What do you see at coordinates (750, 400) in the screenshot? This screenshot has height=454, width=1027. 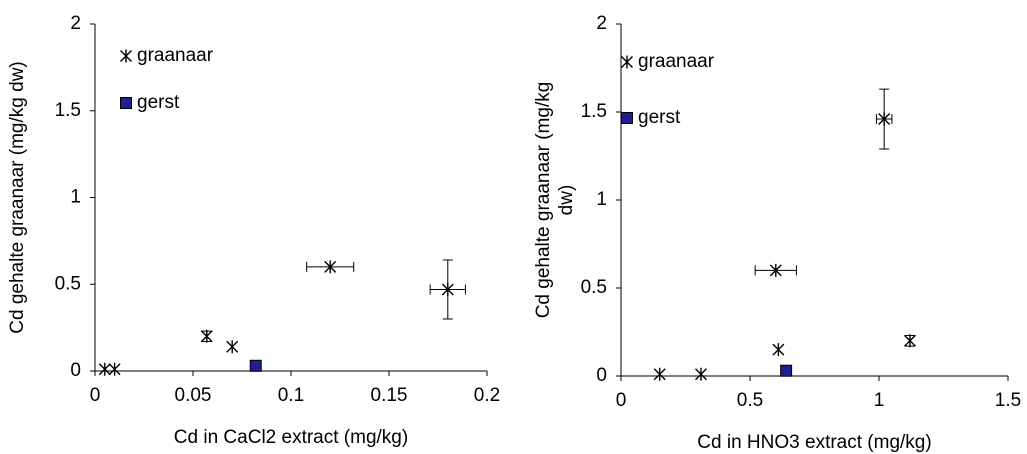 I see `x-tick-label: 0.5` at bounding box center [750, 400].